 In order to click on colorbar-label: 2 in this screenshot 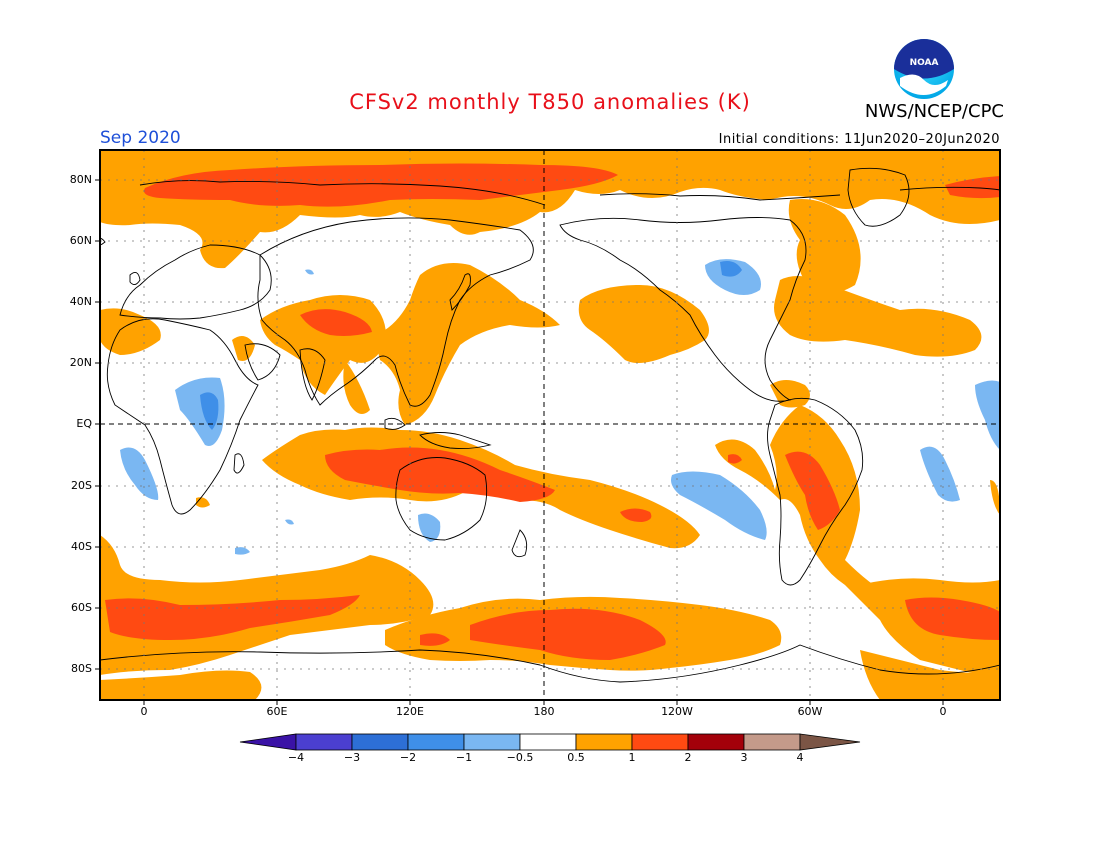, I will do `click(688, 757)`.